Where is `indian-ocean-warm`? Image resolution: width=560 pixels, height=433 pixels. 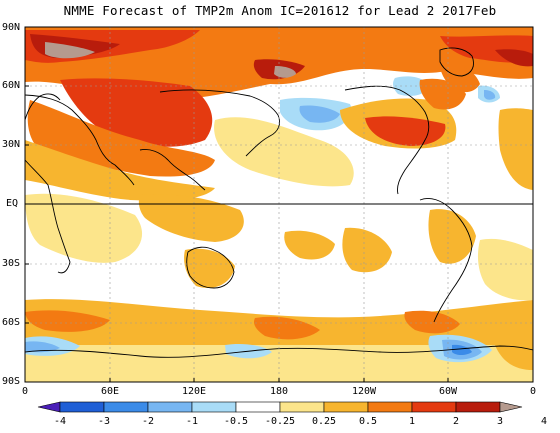
indian-ocean-warm is located at coordinates (84, 228).